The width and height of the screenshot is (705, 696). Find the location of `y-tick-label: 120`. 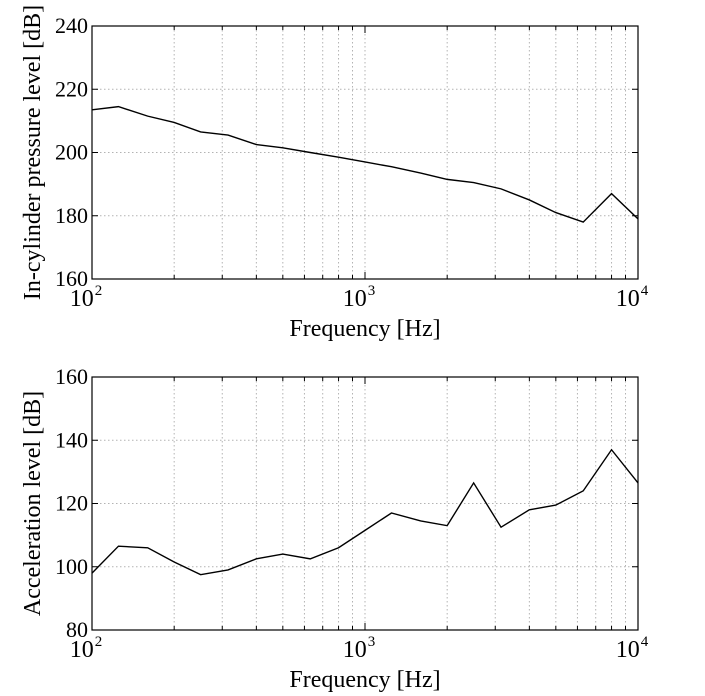

y-tick-label: 120 is located at coordinates (71, 503).